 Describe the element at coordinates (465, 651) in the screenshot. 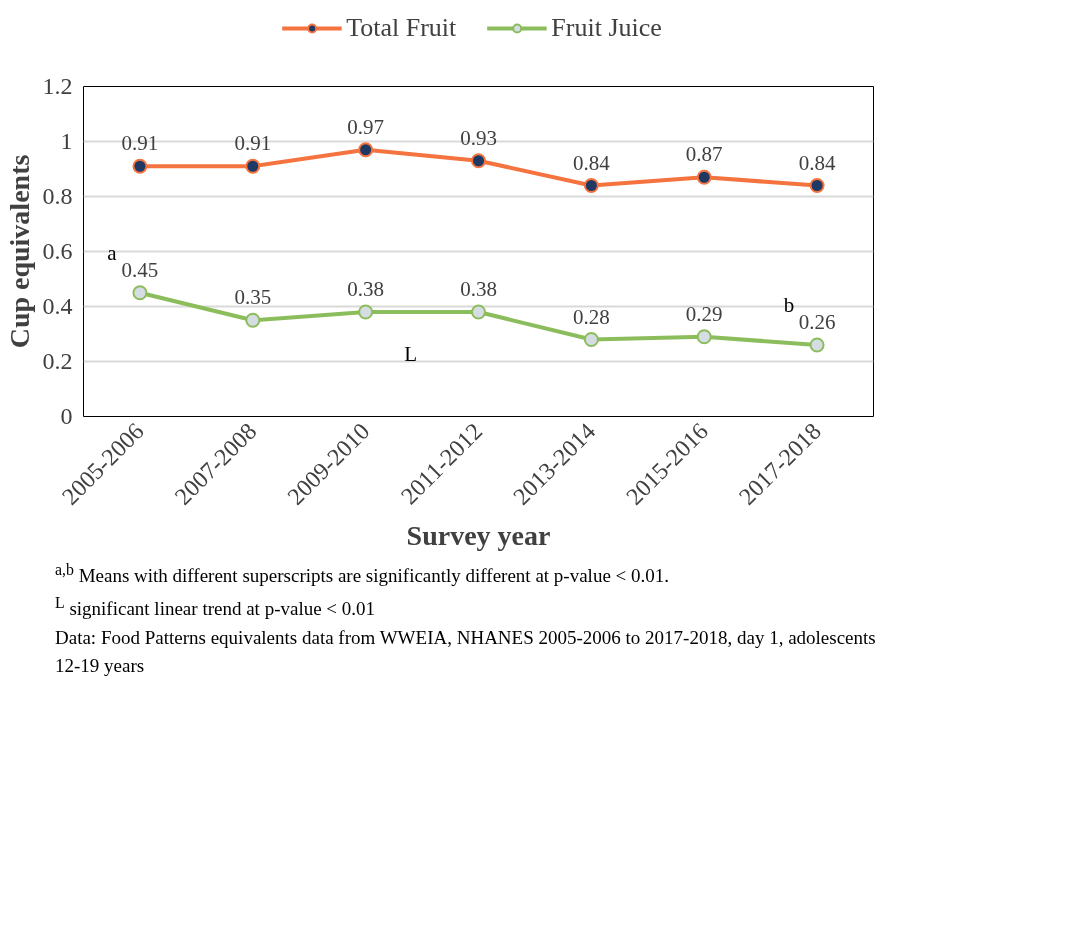

I see `text: Data: Food Patterns equivalents data from WWEIA, NHANES 2005-2006 to 2017-2018, day 1, adolescents 12-19 years` at that location.